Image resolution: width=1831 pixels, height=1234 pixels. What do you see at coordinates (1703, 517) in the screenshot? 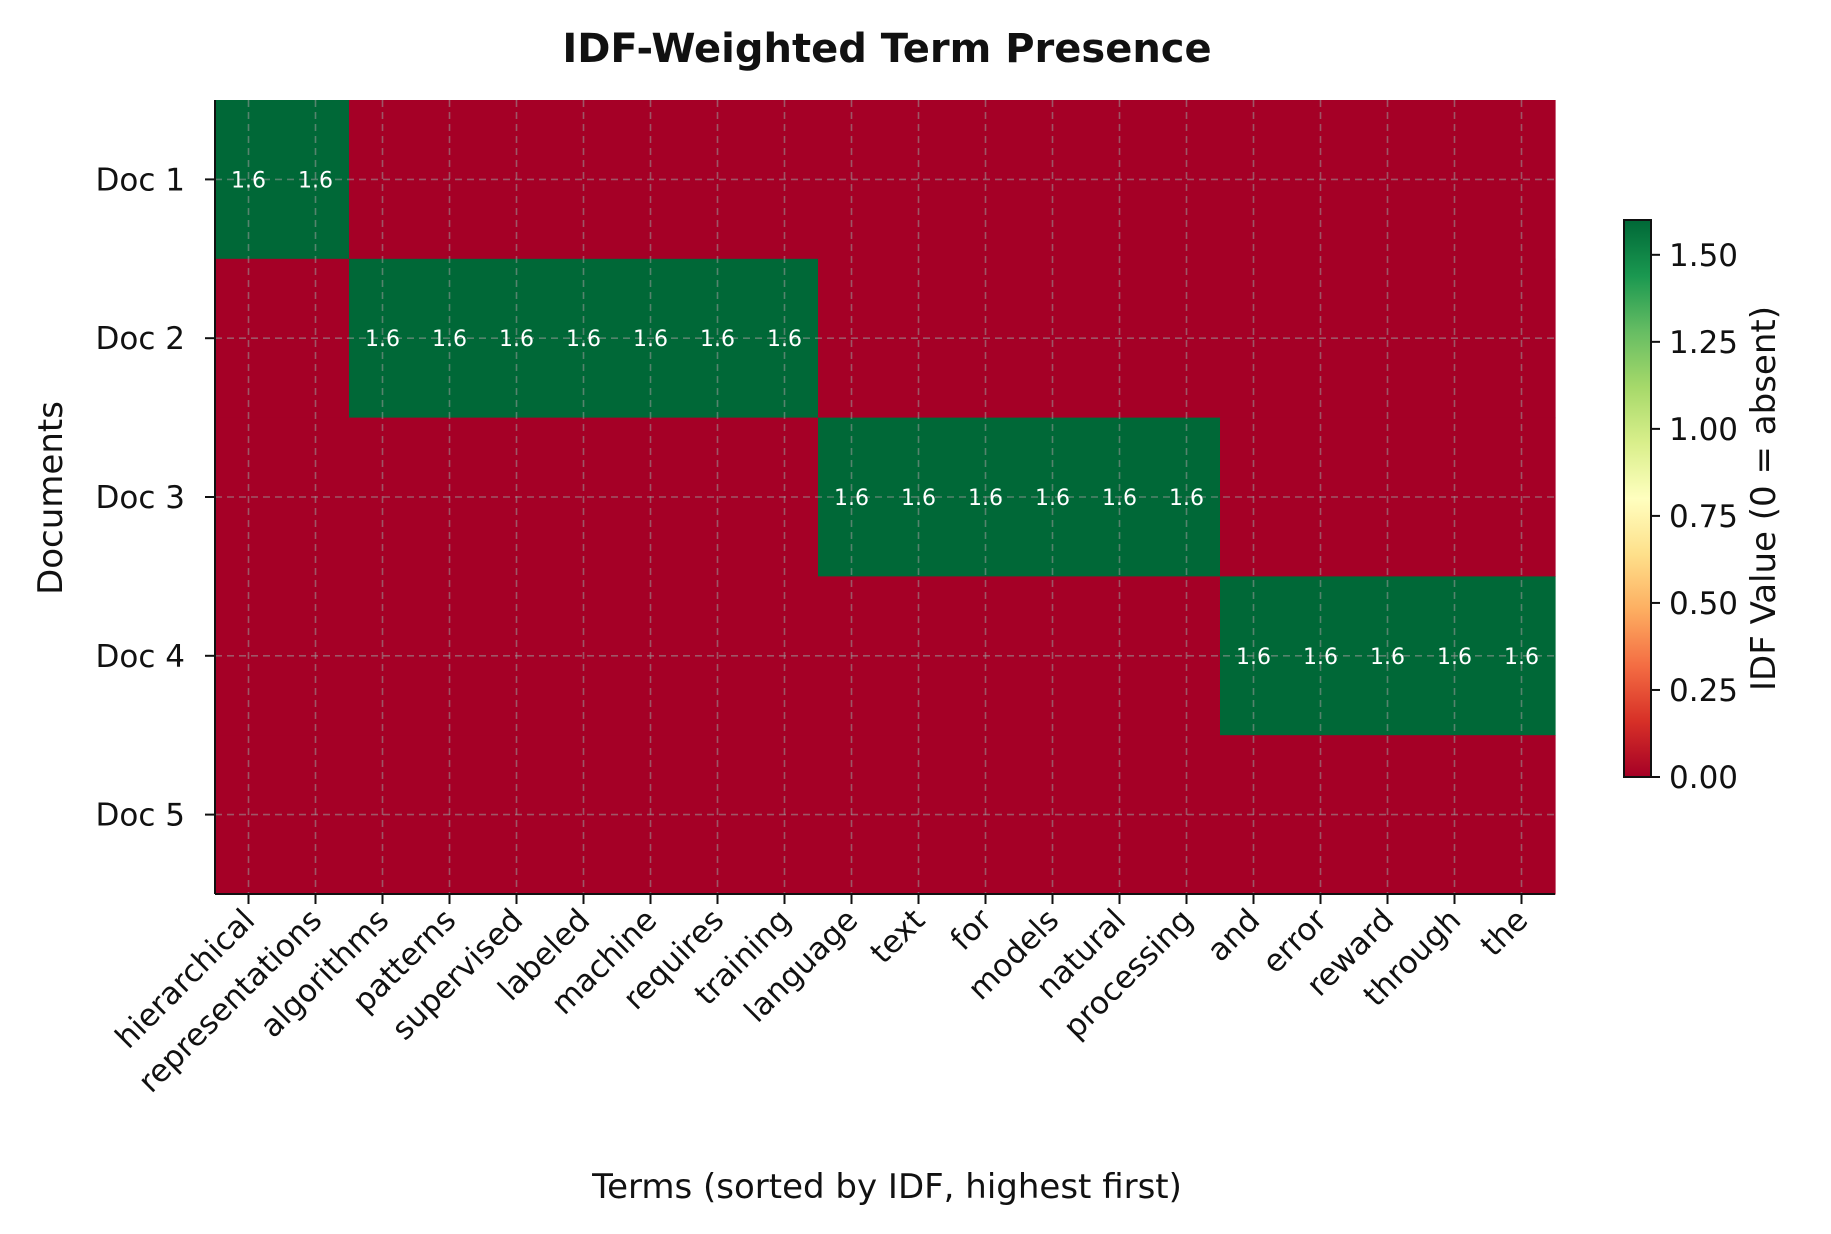
I see `colorbar-tick-label: 0.75` at bounding box center [1703, 517].